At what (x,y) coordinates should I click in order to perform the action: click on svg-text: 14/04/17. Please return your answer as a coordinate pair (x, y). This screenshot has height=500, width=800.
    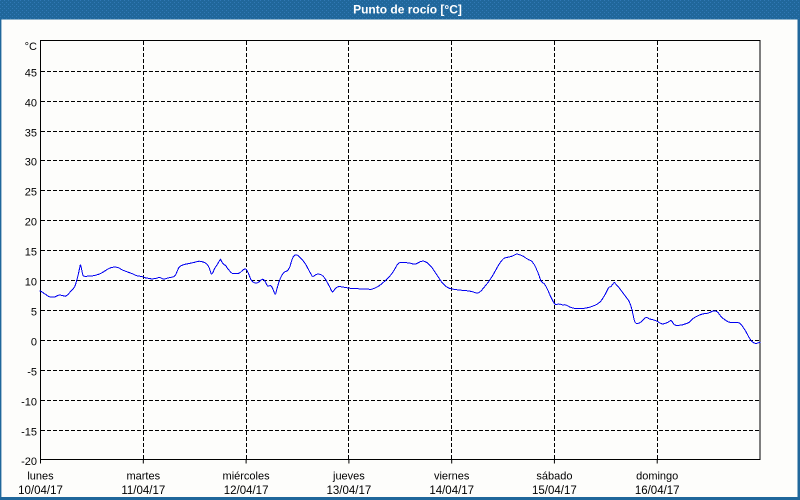
    Looking at the image, I should click on (451, 491).